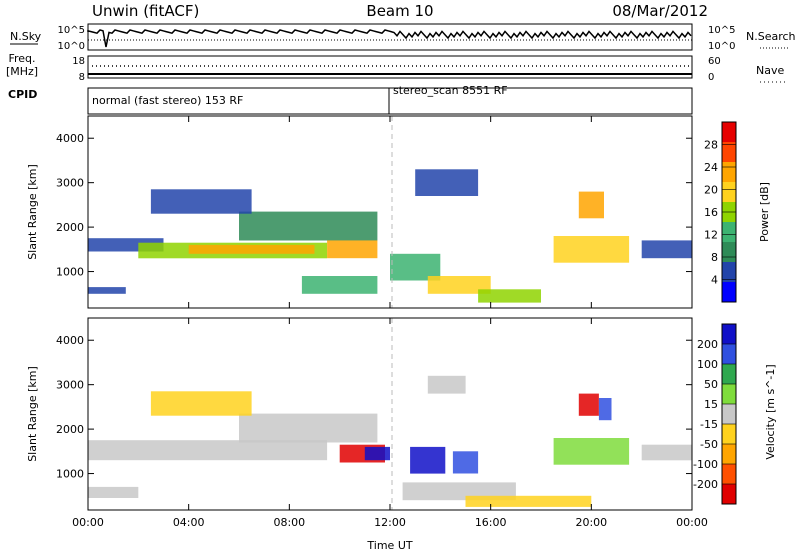  What do you see at coordinates (711, 212) in the screenshot?
I see `colorbar-tick-label: 16` at bounding box center [711, 212].